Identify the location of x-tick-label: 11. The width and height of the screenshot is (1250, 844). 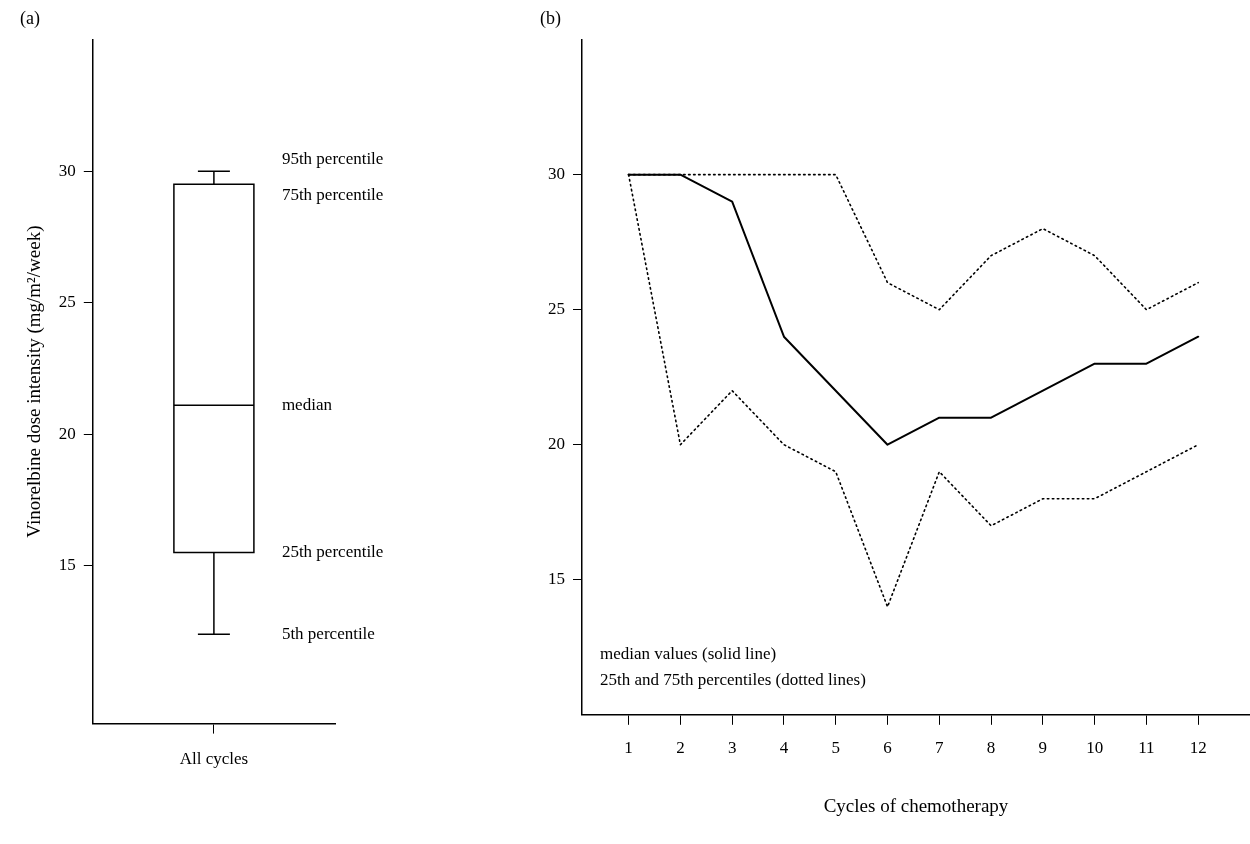
(1146, 748).